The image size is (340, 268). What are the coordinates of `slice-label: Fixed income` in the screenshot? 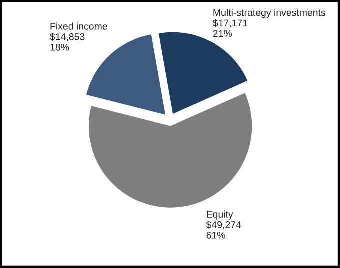 It's located at (79, 26).